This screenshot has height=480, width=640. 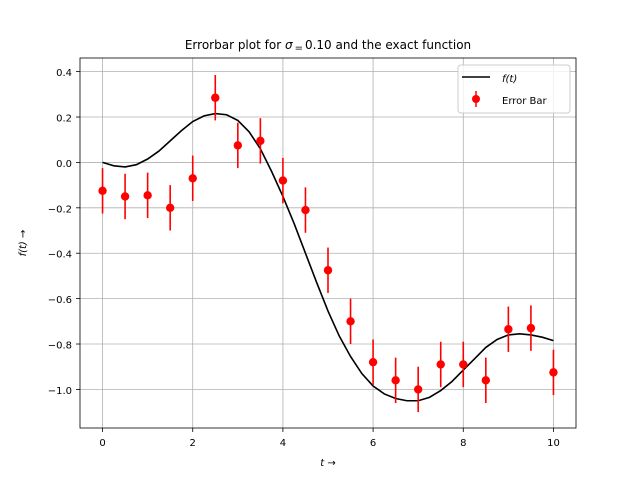 What do you see at coordinates (525, 101) in the screenshot?
I see `legend-label-errorbar: Error Bar` at bounding box center [525, 101].